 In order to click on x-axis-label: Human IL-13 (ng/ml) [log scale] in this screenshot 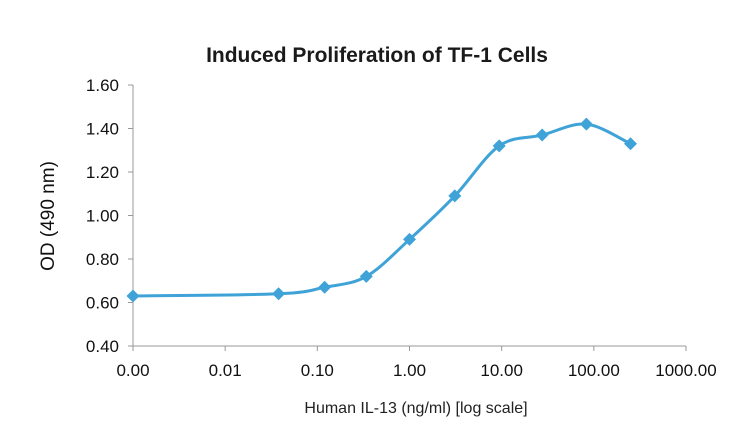, I will do `click(415, 408)`.